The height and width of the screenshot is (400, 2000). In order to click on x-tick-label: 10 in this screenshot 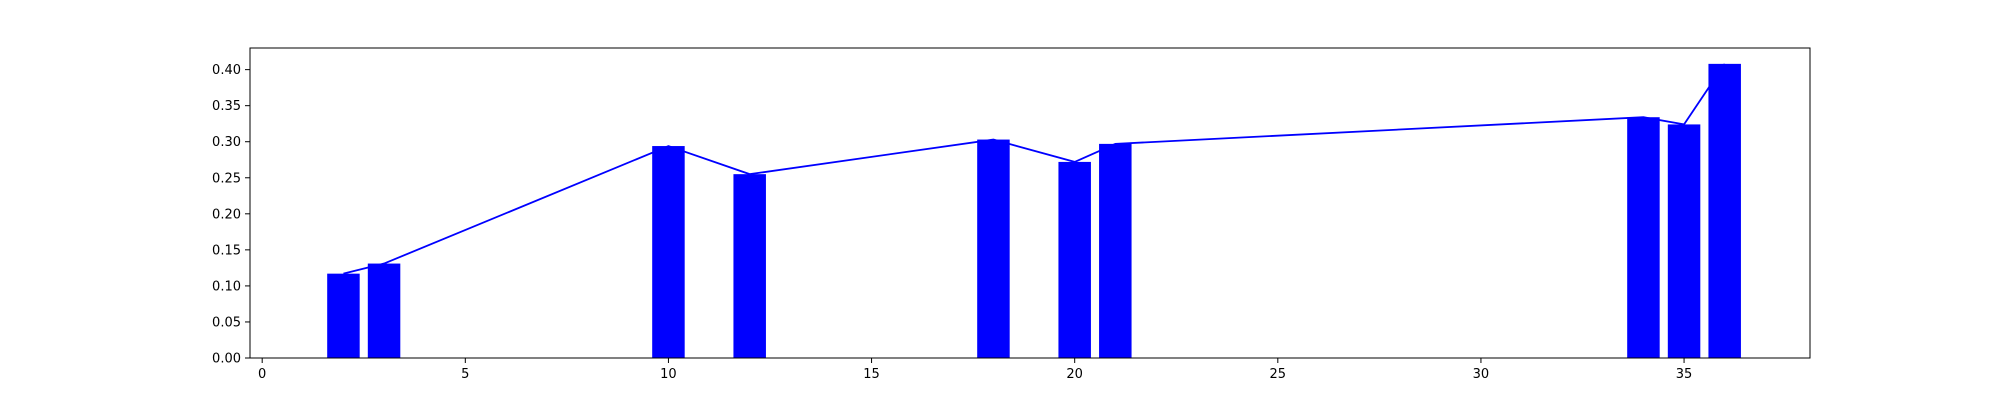, I will do `click(668, 374)`.